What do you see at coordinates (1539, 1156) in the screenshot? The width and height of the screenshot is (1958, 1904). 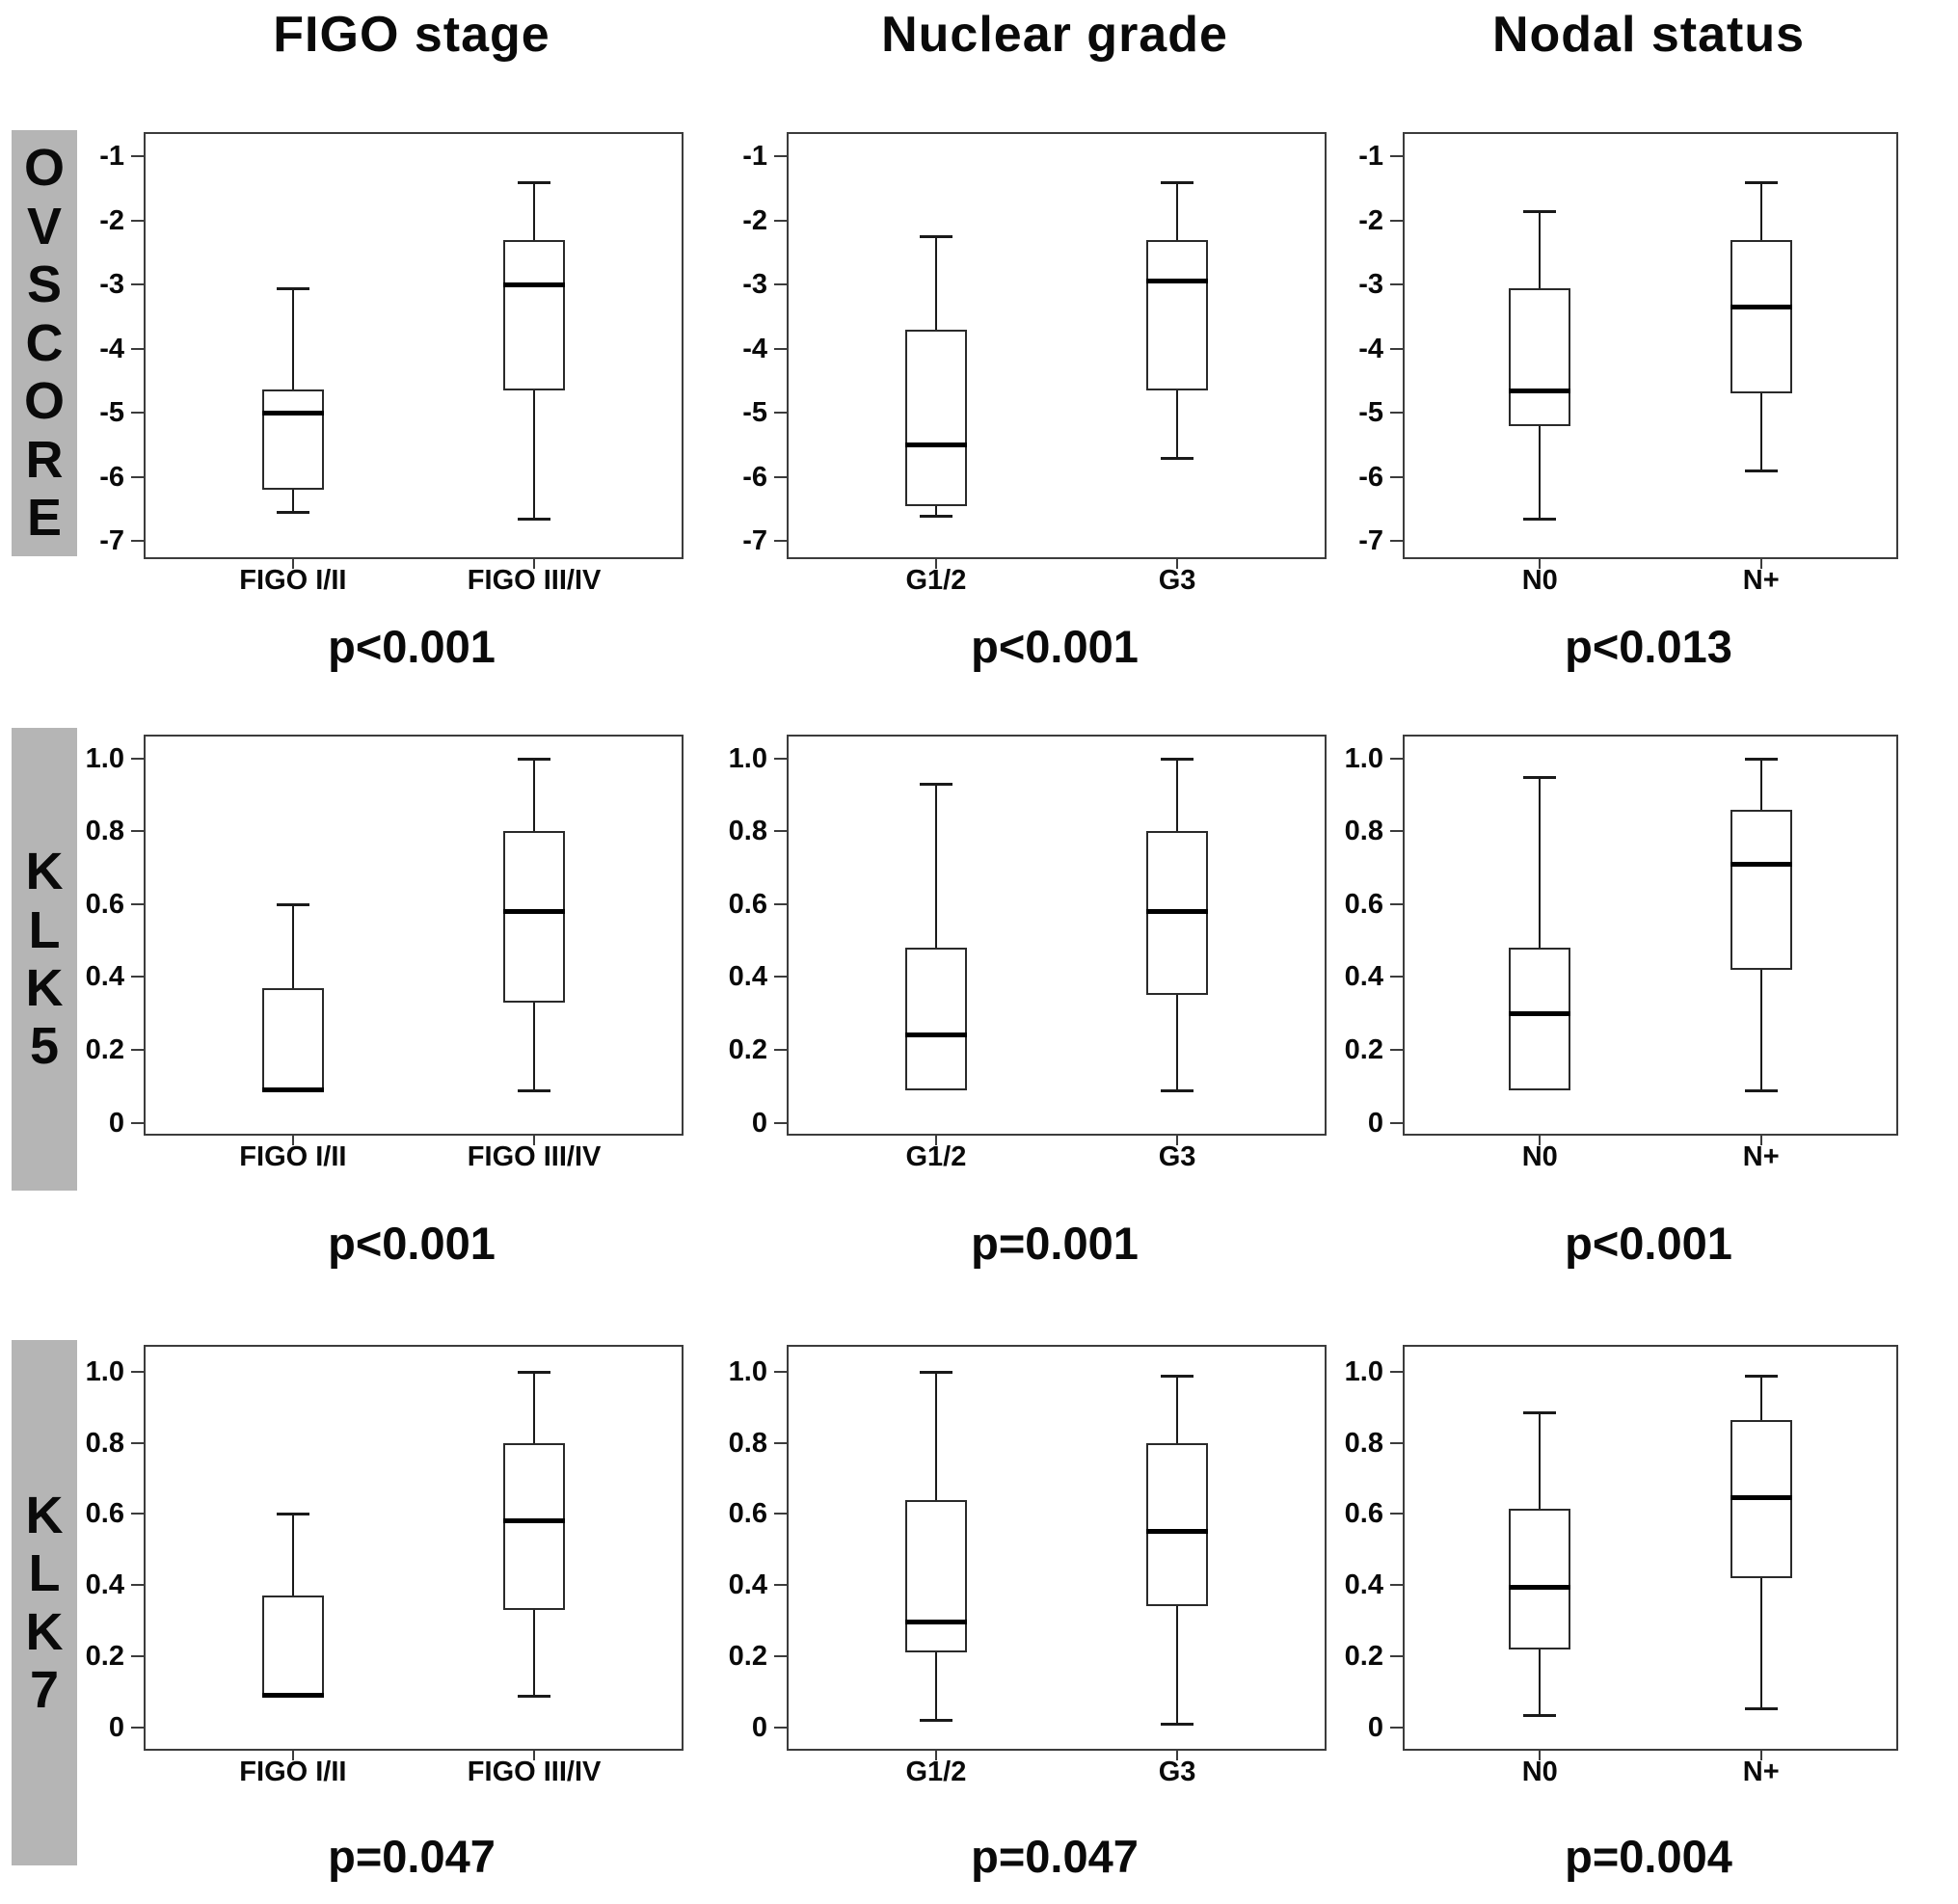 I see `x-category-label: N0` at bounding box center [1539, 1156].